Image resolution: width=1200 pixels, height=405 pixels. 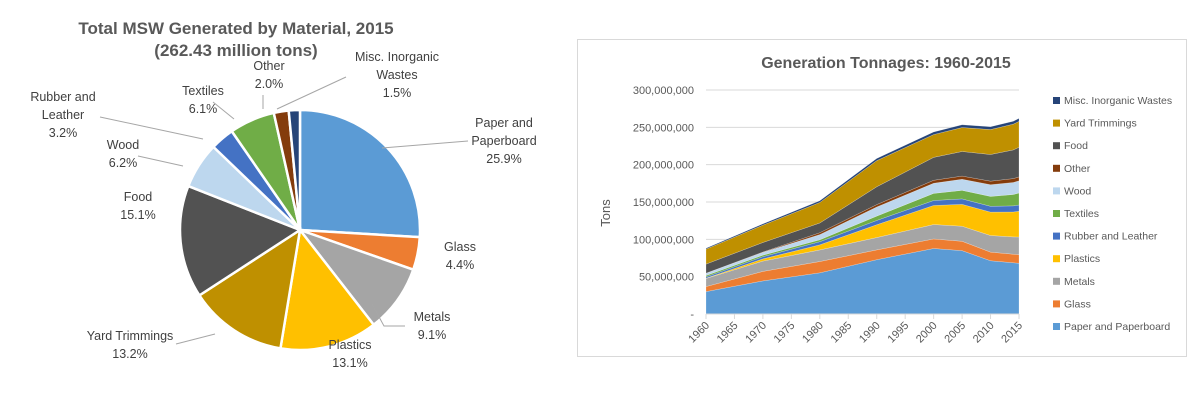 I want to click on y-tick-label: 100,000,000, so click(x=663, y=240).